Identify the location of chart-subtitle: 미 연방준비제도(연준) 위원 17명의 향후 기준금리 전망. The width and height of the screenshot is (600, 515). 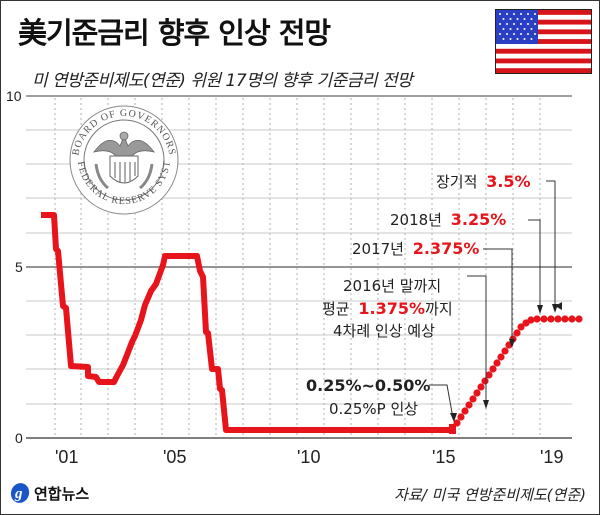
(222, 81).